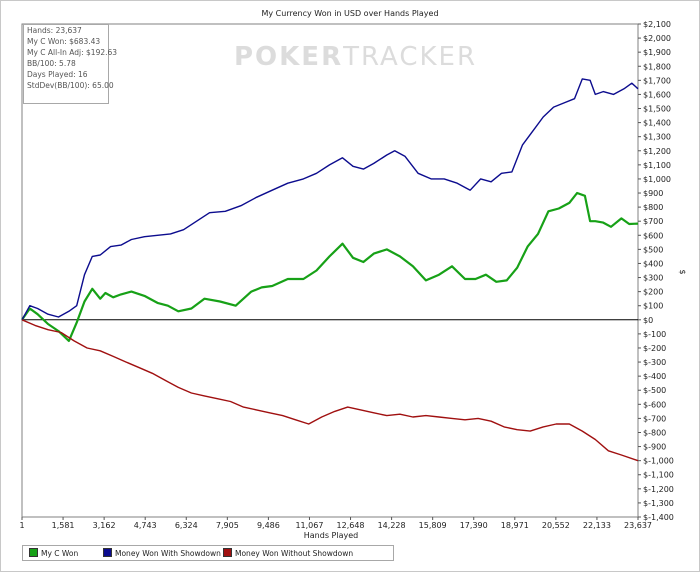 Image resolution: width=700 pixels, height=572 pixels. I want to click on y-tick-label: $300, so click(653, 278).